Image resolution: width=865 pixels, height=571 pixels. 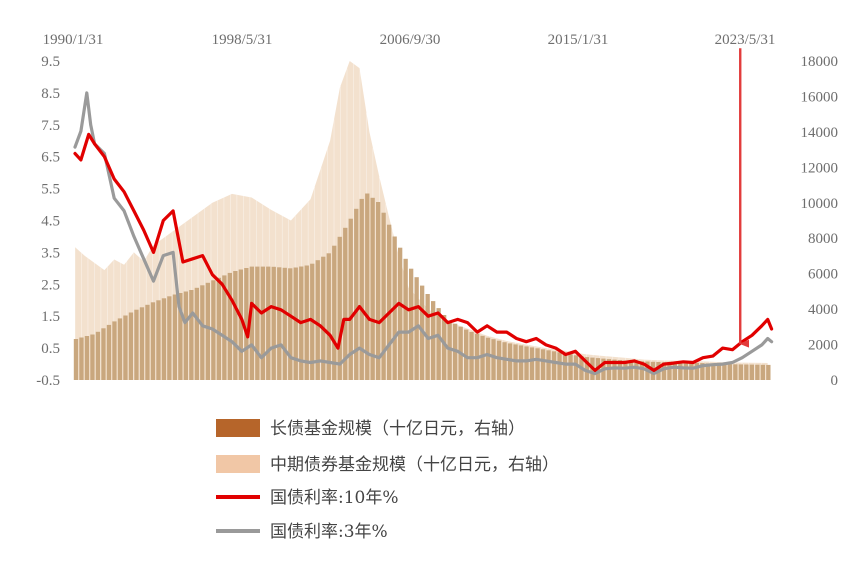 I want to click on left-tick-label: 3.5, so click(x=50, y=253).